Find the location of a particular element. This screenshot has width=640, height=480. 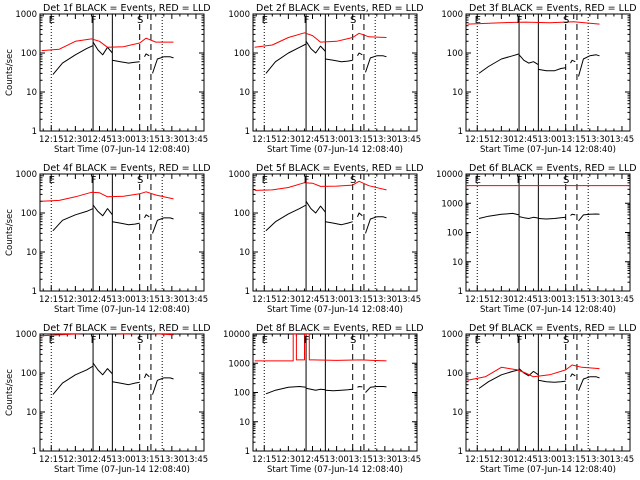

panel-title: Det 4f BLACK = Events, RED = LLD is located at coordinates (127, 168).